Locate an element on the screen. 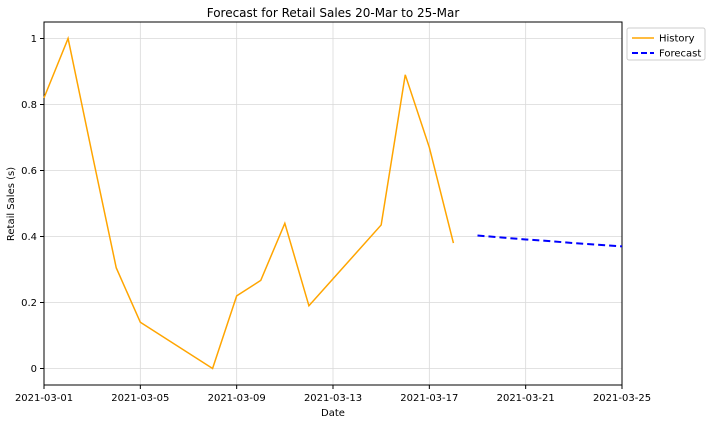 The width and height of the screenshot is (712, 424). y-tick-label: 0.6 is located at coordinates (29, 171).